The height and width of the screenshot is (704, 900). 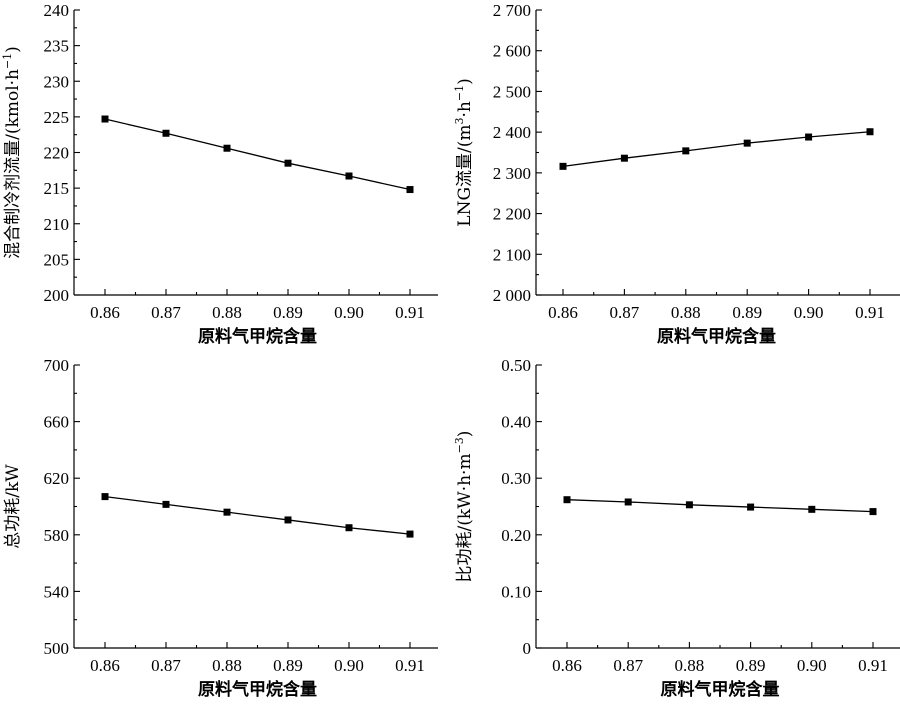 I want to click on y-tick-label: 2 100, so click(x=512, y=254).